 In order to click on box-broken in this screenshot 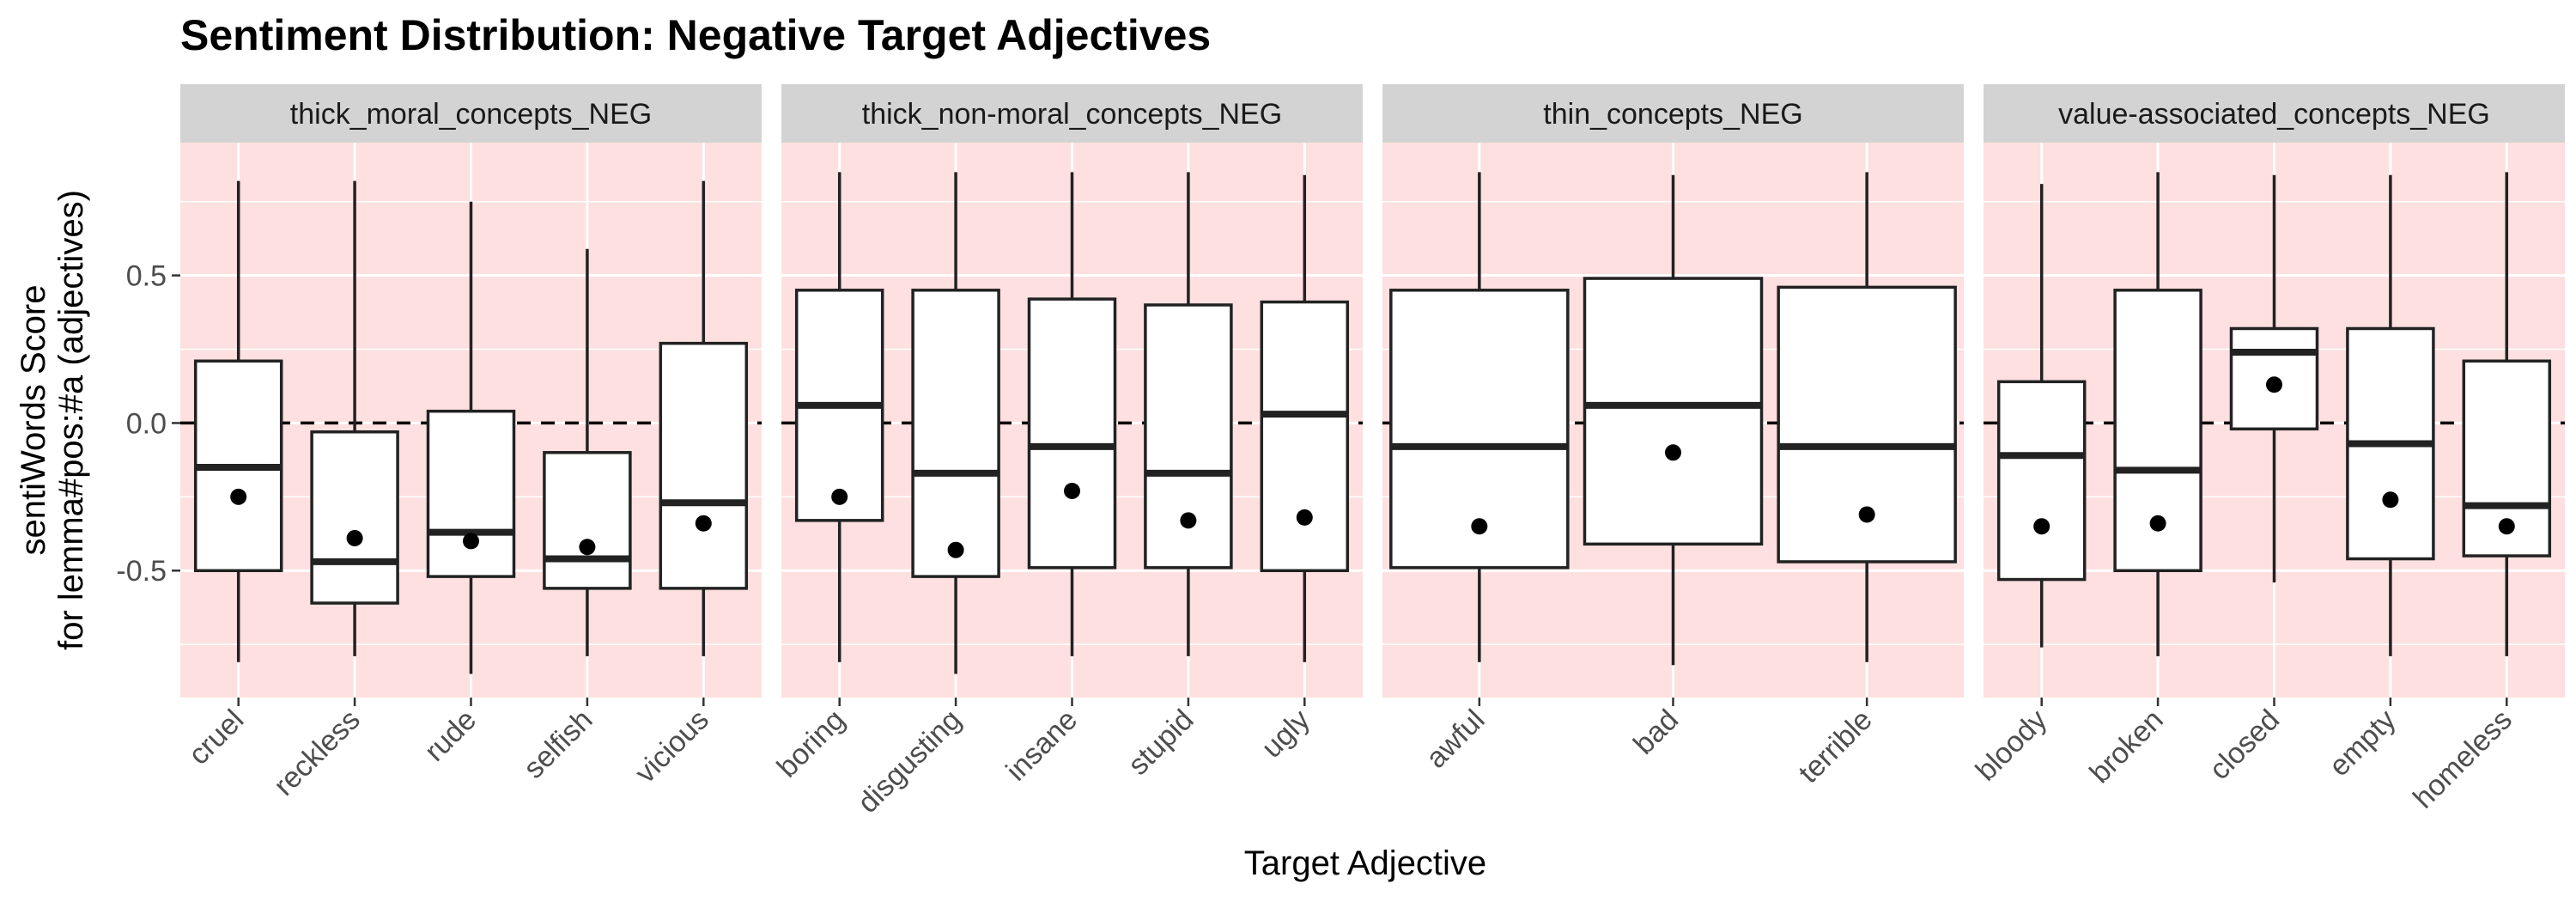, I will do `click(2157, 414)`.